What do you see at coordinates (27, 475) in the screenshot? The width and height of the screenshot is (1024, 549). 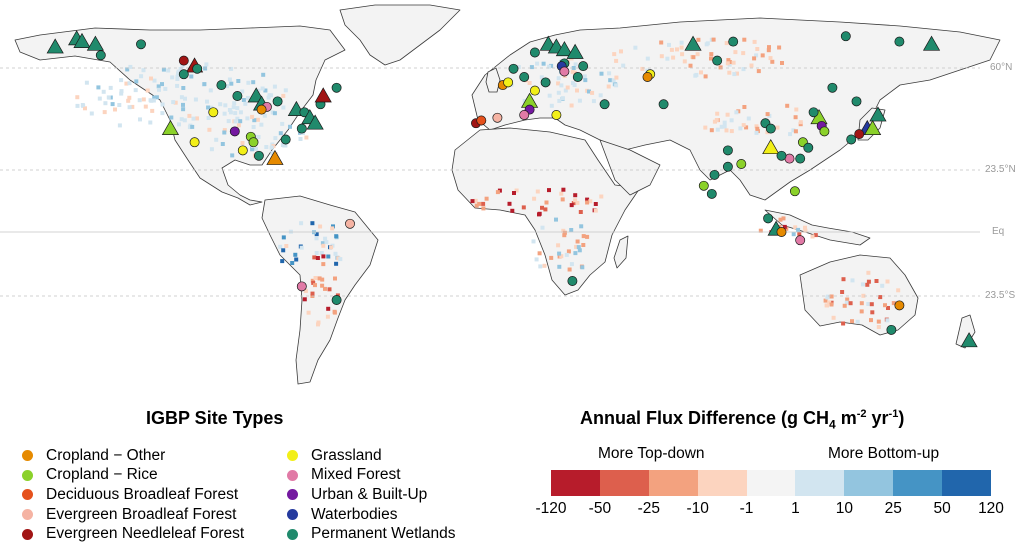 I see `cropland-rice-swatch` at bounding box center [27, 475].